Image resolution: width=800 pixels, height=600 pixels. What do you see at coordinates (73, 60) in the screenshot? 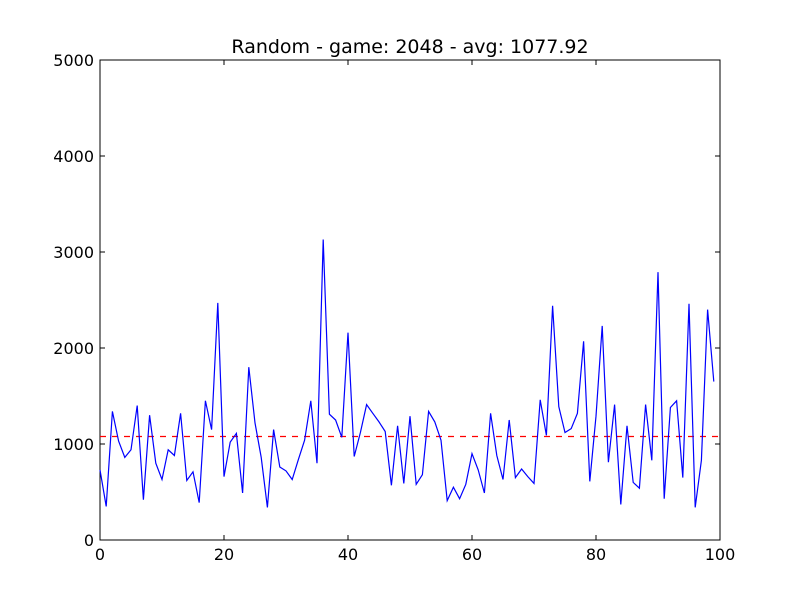
I see `y-tick-label: 5000` at bounding box center [73, 60].